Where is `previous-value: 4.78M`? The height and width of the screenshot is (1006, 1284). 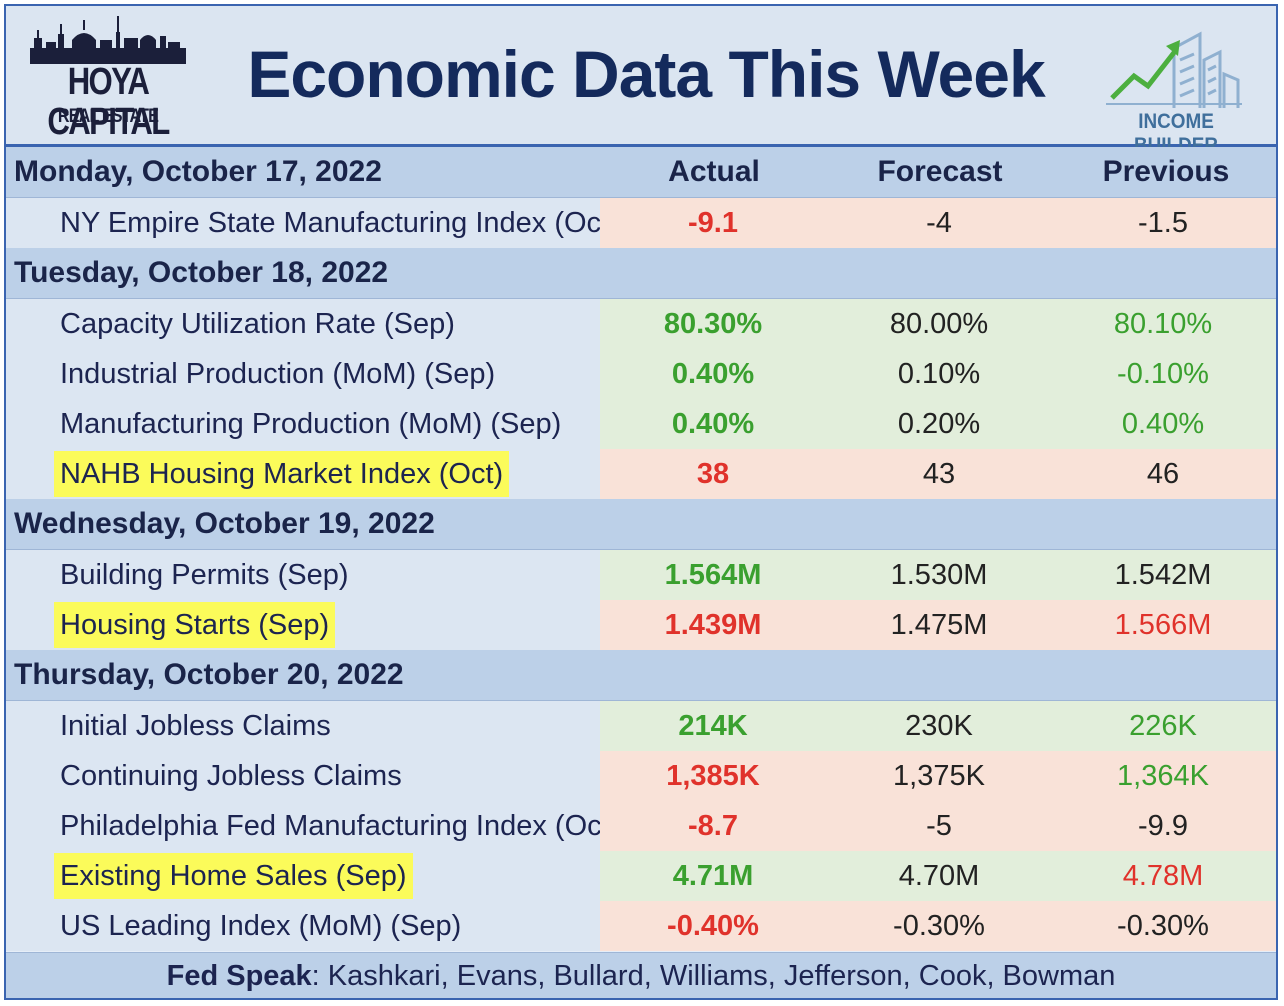
previous-value: 4.78M is located at coordinates (1163, 876).